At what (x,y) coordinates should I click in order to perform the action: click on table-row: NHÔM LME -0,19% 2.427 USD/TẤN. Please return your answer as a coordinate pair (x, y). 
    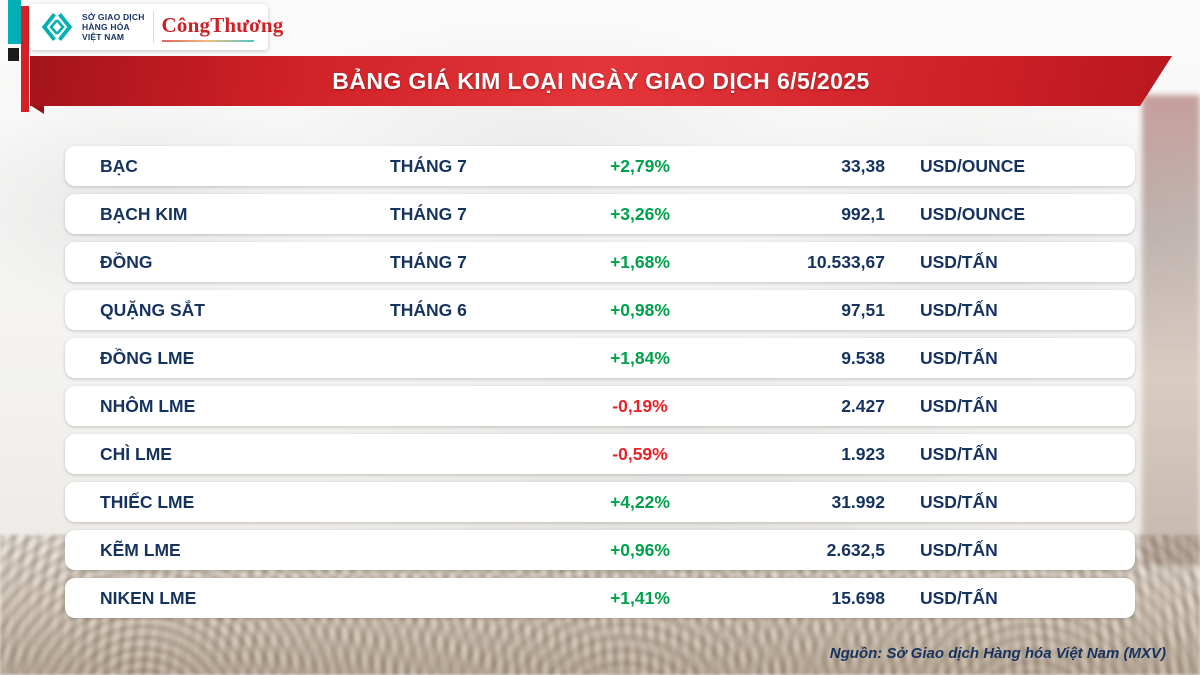
    Looking at the image, I should click on (600, 406).